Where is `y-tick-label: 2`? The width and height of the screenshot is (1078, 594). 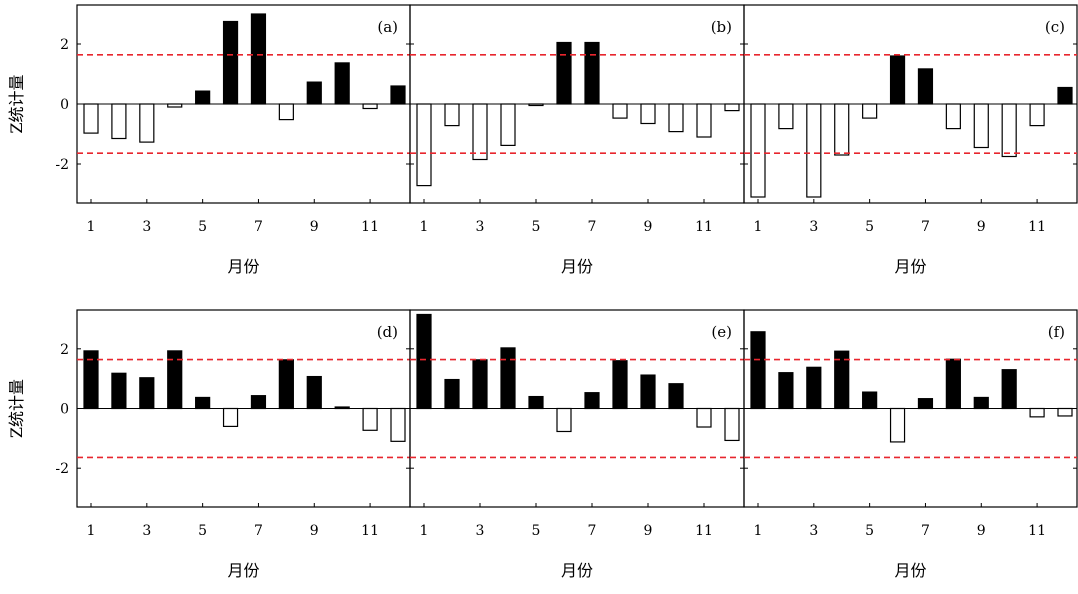 y-tick-label: 2 is located at coordinates (64, 45).